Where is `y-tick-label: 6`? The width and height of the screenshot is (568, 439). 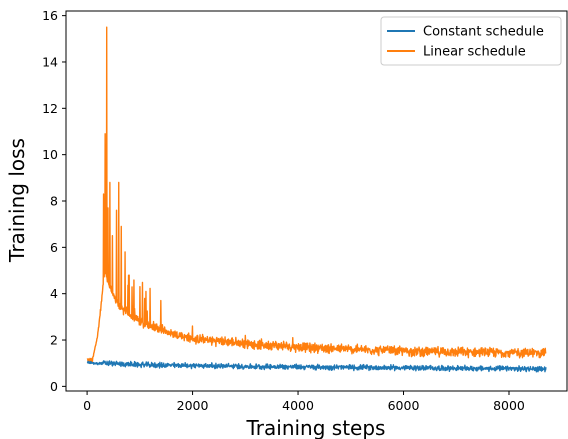
y-tick-label: 6 is located at coordinates (54, 247).